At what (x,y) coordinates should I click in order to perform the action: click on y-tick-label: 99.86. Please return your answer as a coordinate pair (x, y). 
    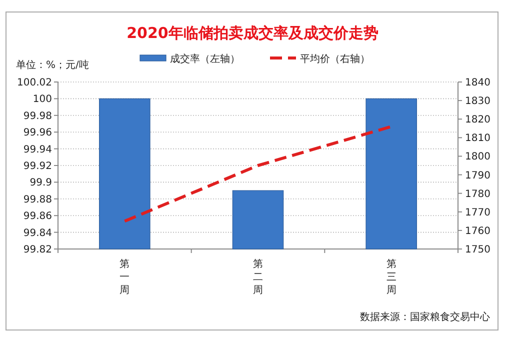
    Looking at the image, I should click on (37, 216).